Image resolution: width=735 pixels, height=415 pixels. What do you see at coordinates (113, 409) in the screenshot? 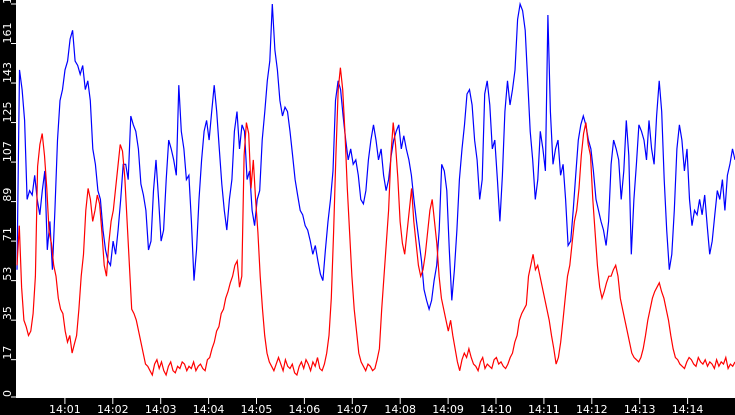
I see `x-tick-label: 14:02` at bounding box center [113, 409].